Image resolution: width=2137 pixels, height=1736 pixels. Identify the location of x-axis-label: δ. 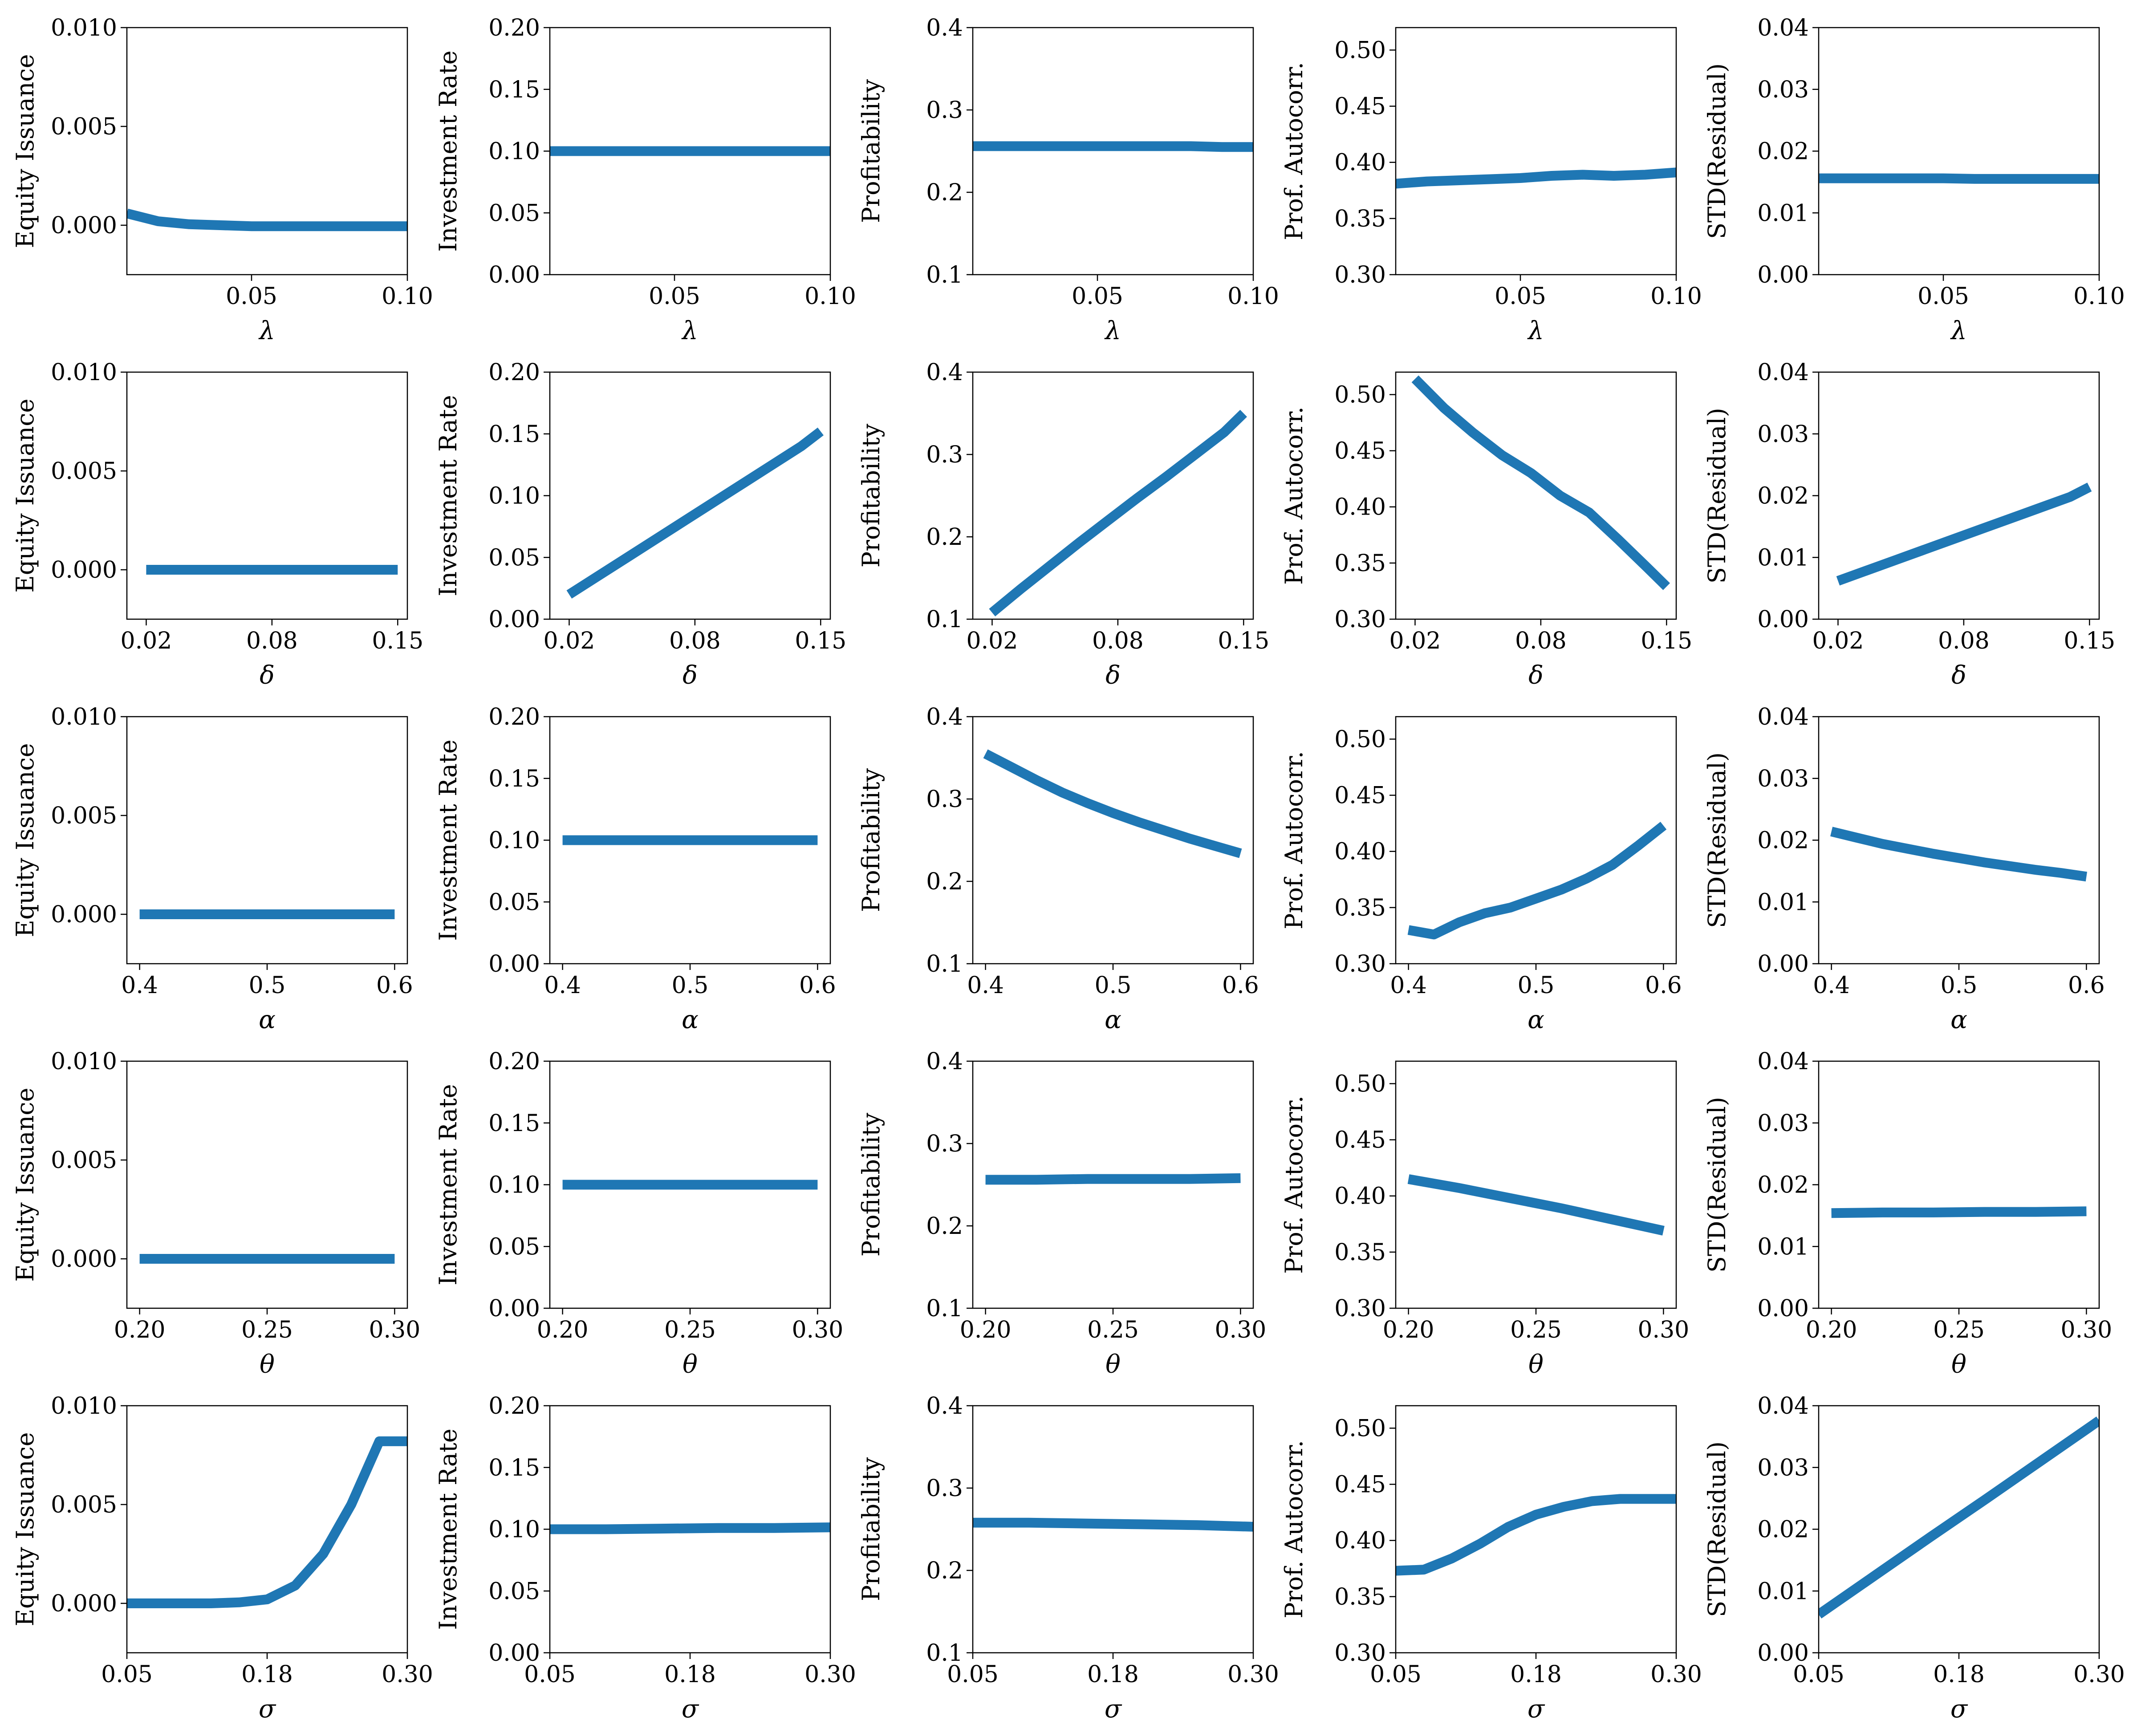
(1113, 675).